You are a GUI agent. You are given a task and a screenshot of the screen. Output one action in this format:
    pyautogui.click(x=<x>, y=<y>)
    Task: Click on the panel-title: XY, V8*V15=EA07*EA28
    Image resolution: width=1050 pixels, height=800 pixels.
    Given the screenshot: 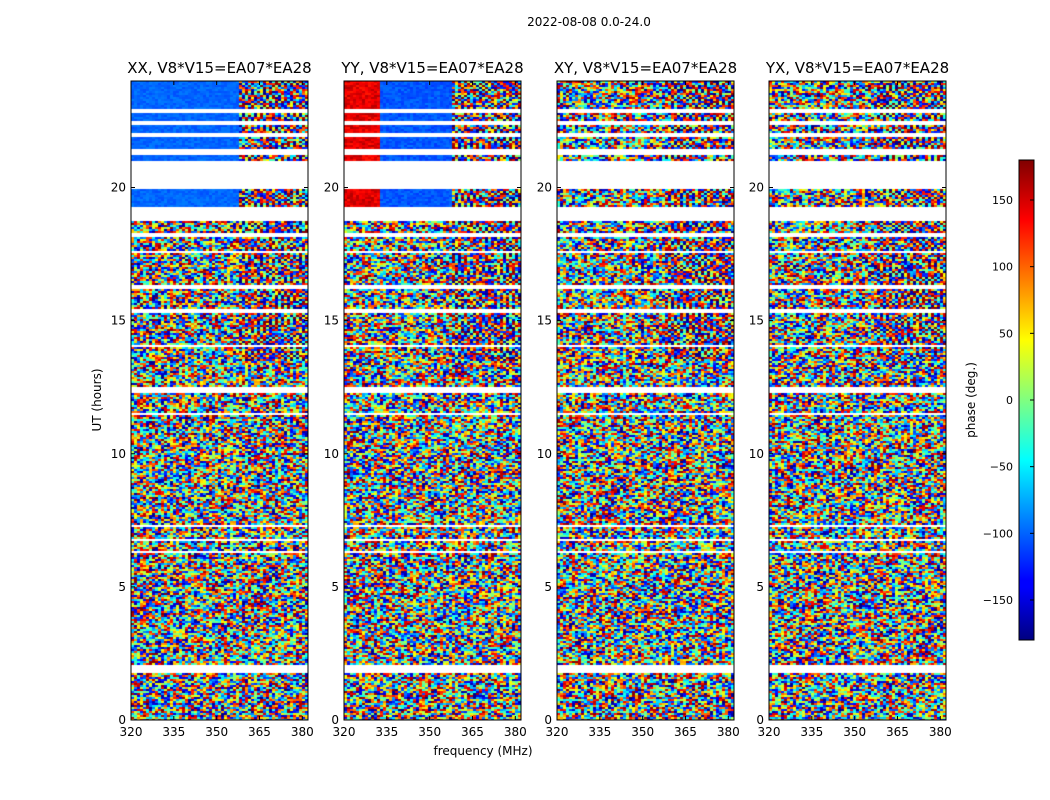 What is the action you would take?
    pyautogui.click(x=645, y=68)
    